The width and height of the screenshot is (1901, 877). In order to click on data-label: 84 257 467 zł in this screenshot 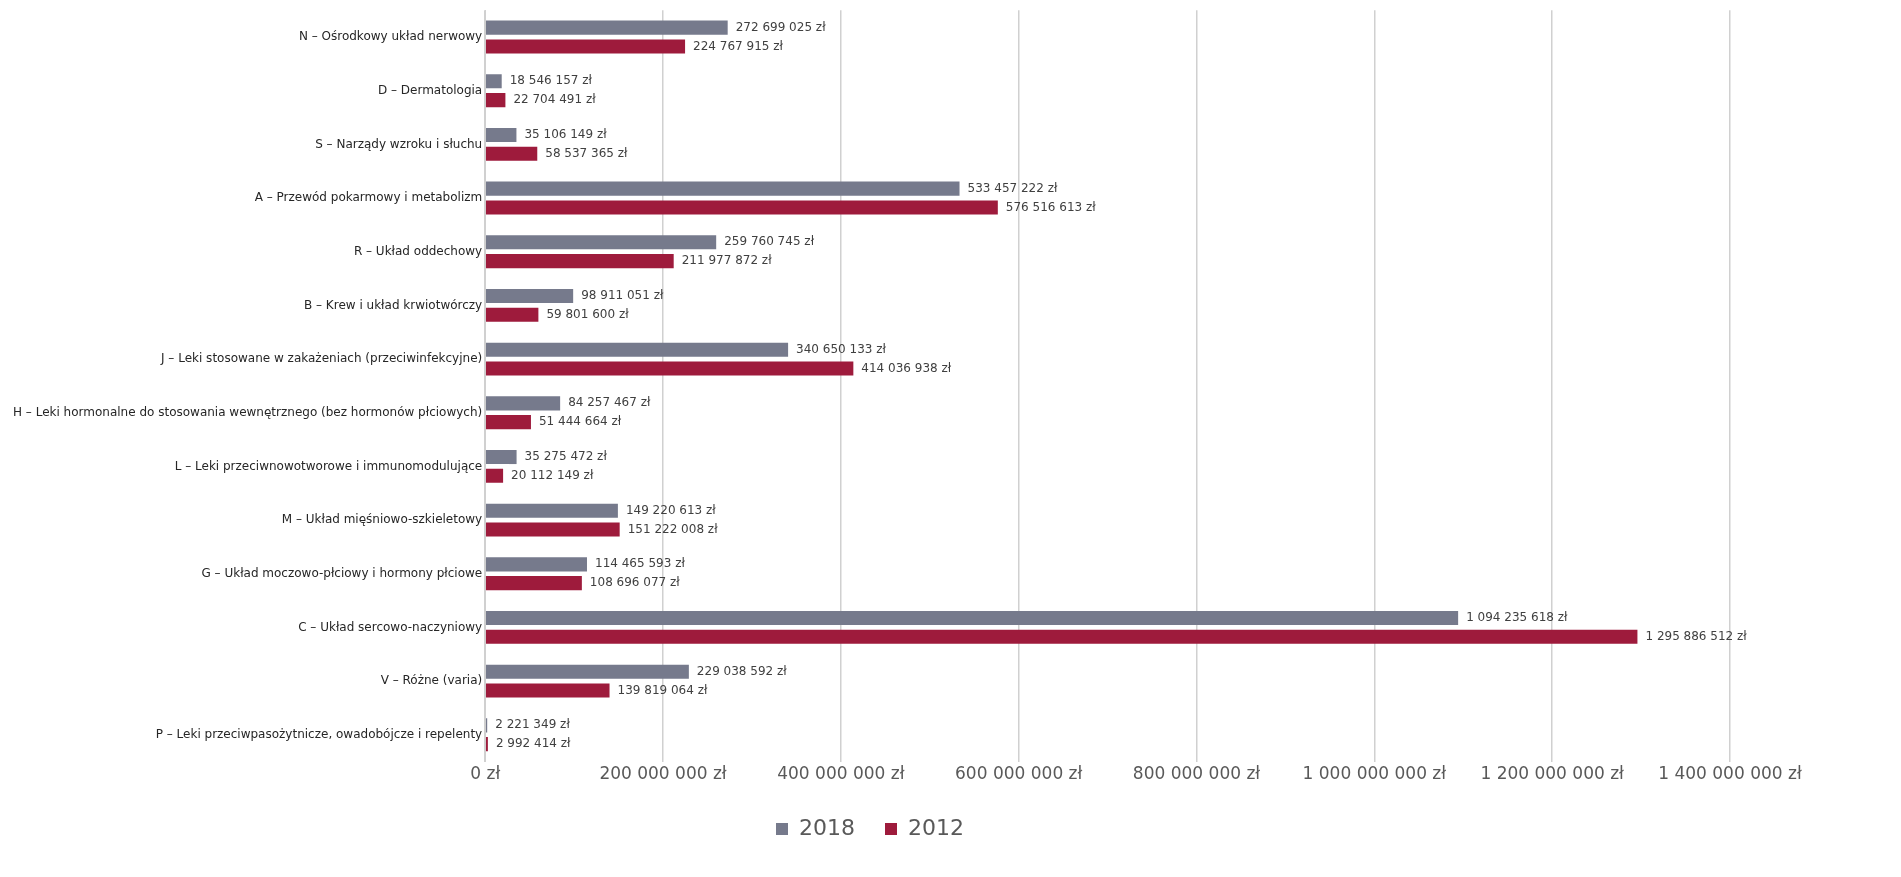, I will do `click(609, 402)`.